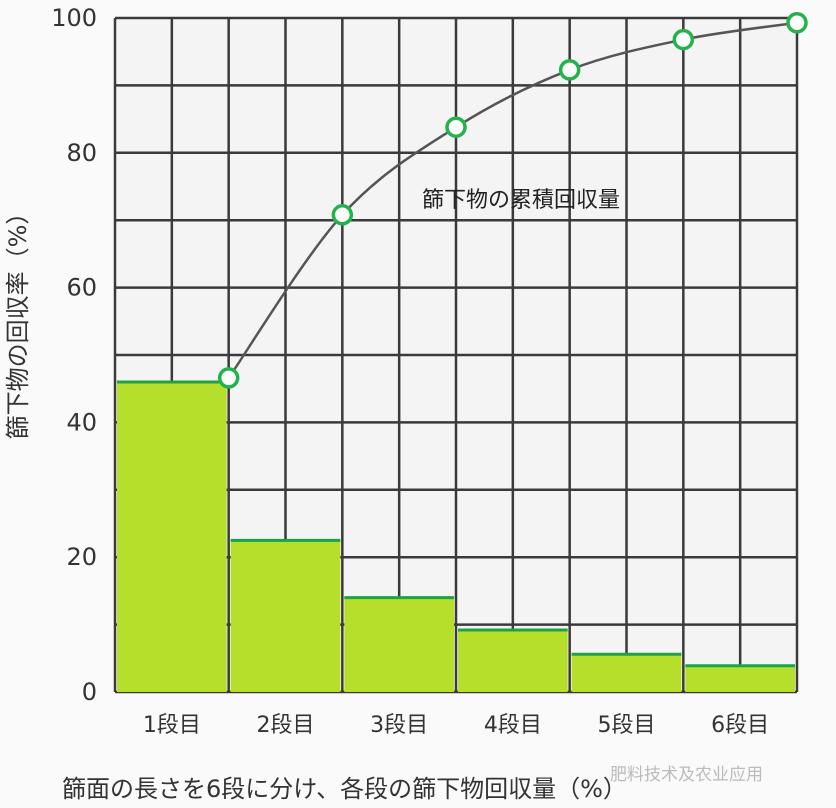 Image resolution: width=836 pixels, height=808 pixels. Describe the element at coordinates (627, 725) in the screenshot. I see `x-tick-label: 5段目` at that location.